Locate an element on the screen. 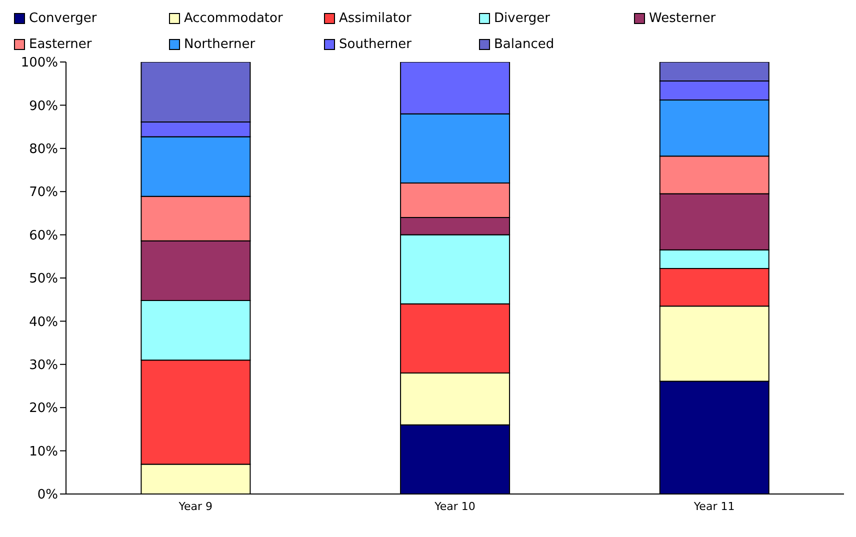 This screenshot has width=856, height=537. legend-label: Accommodator is located at coordinates (233, 18).